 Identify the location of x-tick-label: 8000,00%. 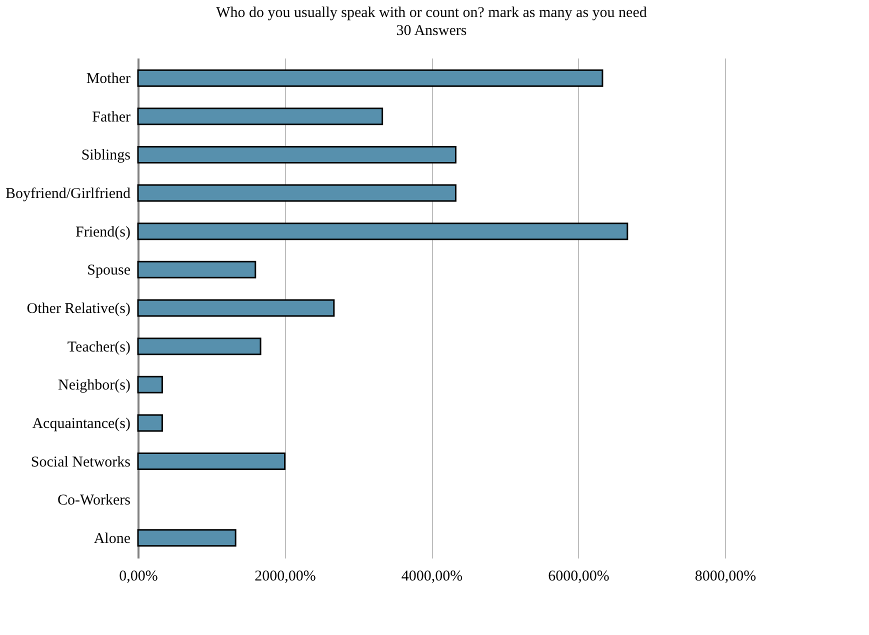
(725, 576).